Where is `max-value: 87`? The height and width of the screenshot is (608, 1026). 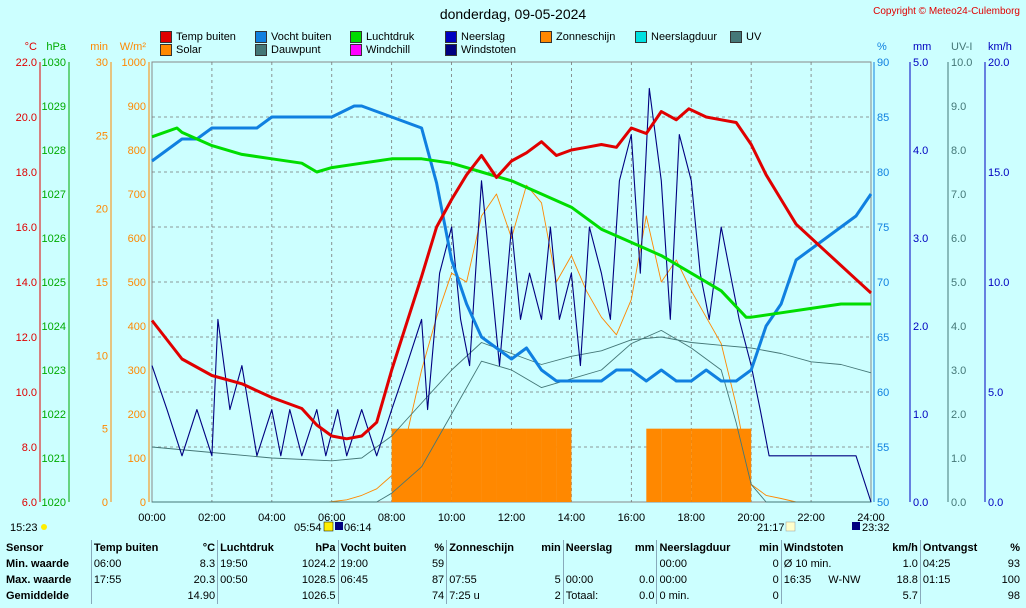 max-value: 87 is located at coordinates (438, 580).